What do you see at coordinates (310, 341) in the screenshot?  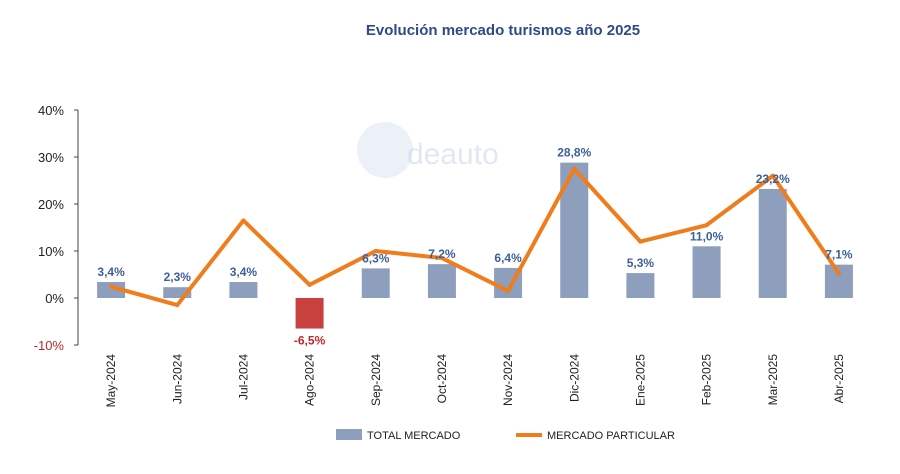 I see `bar-data-label: -6,5%` at bounding box center [310, 341].